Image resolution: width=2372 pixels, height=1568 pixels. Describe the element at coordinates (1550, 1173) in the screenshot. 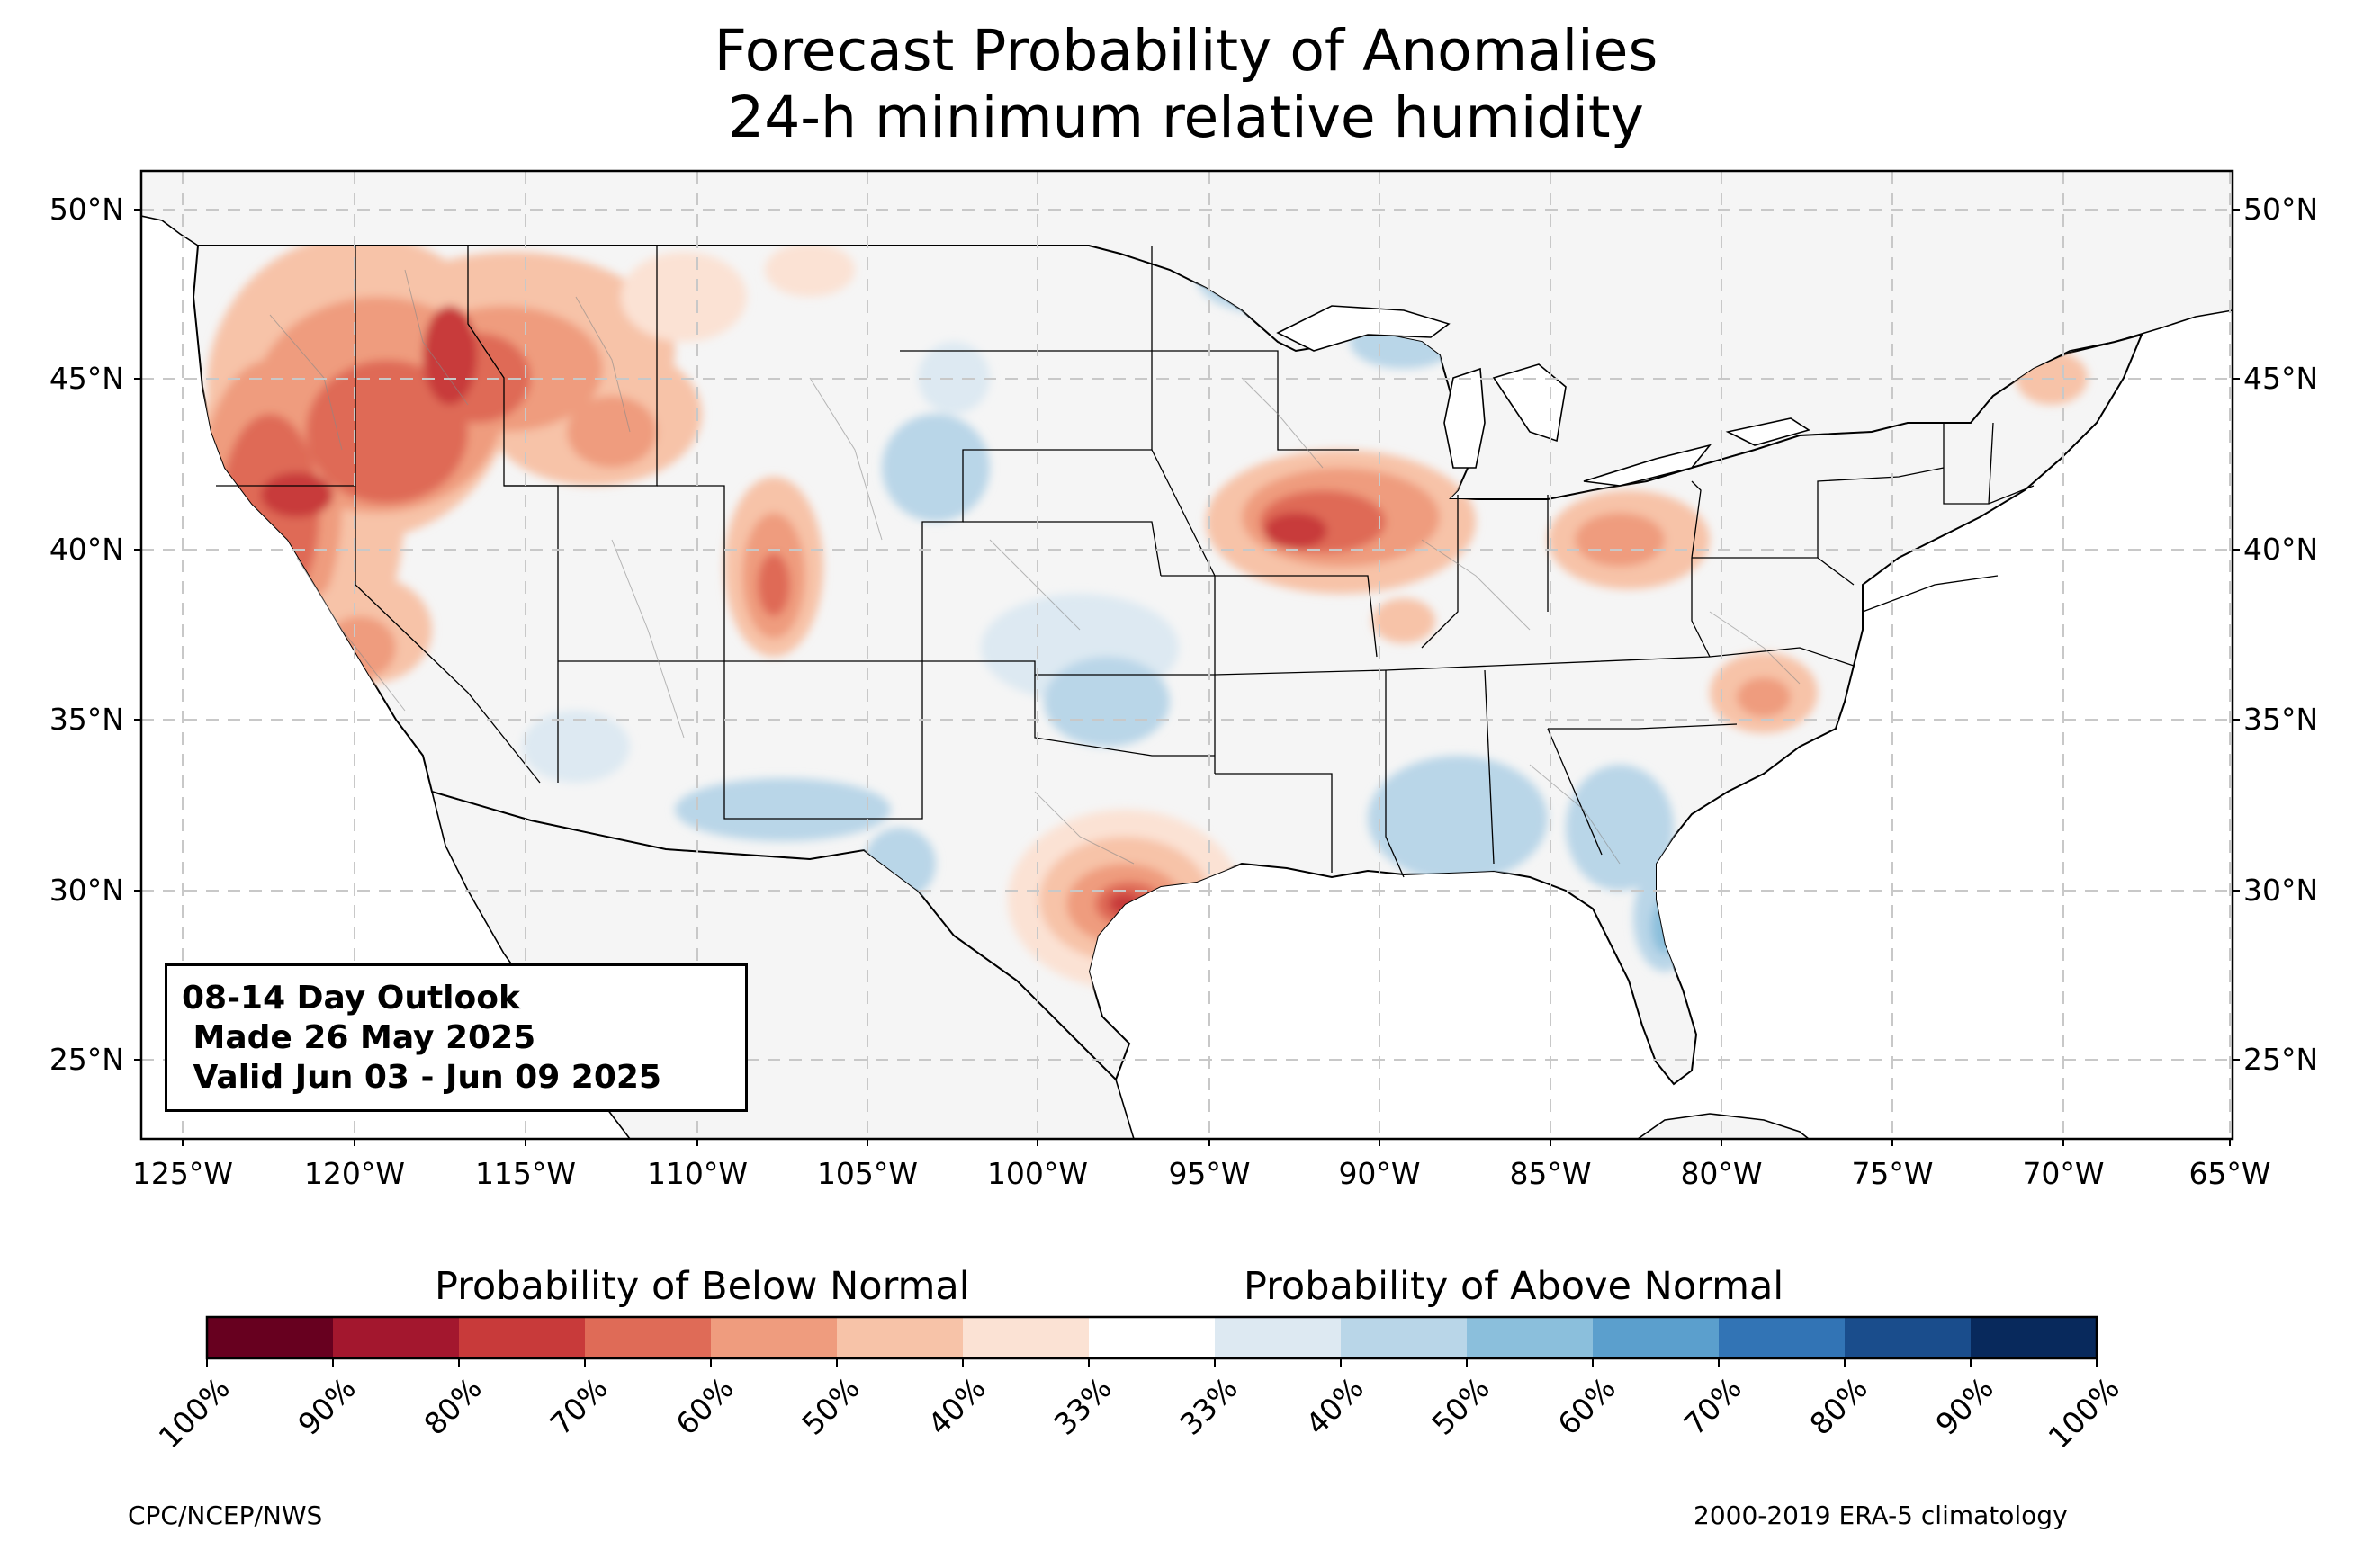

I see `lon-label: 85°W` at that location.